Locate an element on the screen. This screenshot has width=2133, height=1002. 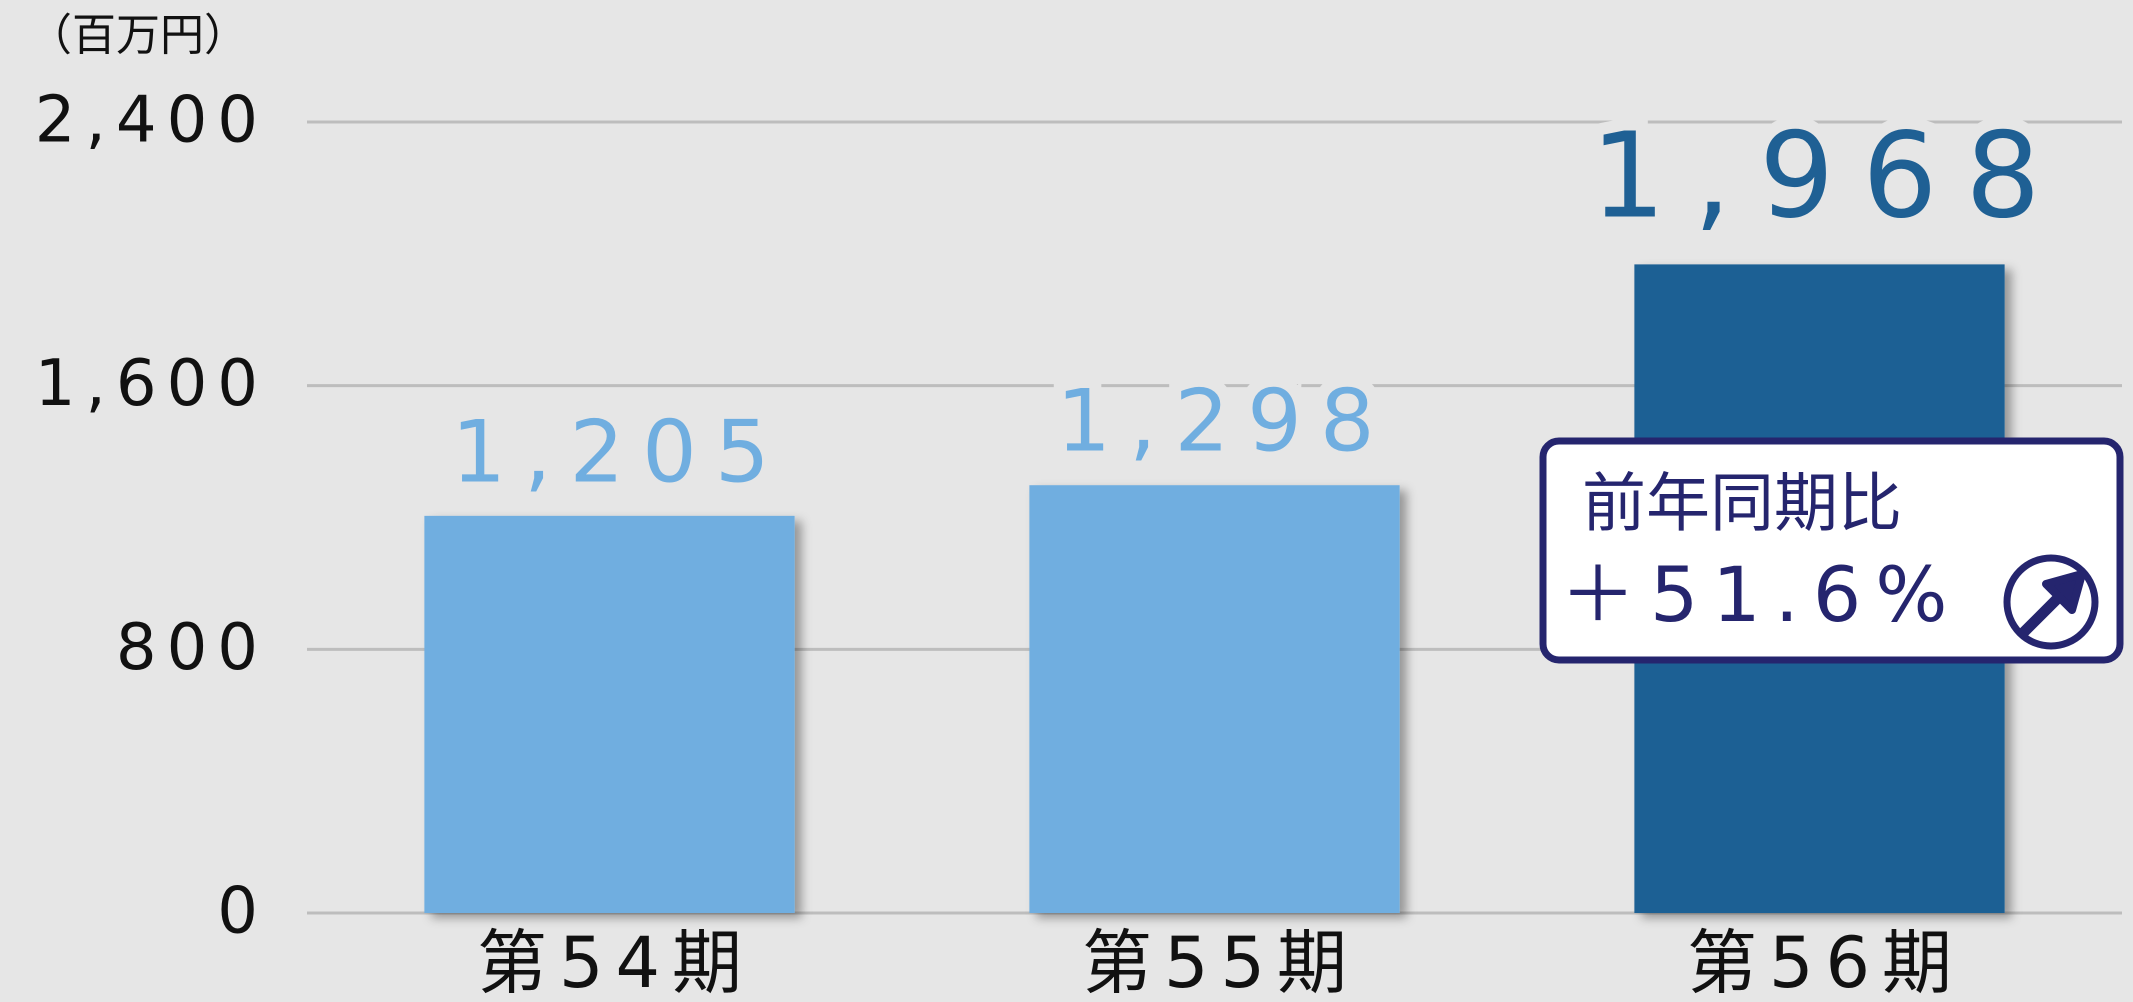
y-tick-label: 800 is located at coordinates (192, 648).